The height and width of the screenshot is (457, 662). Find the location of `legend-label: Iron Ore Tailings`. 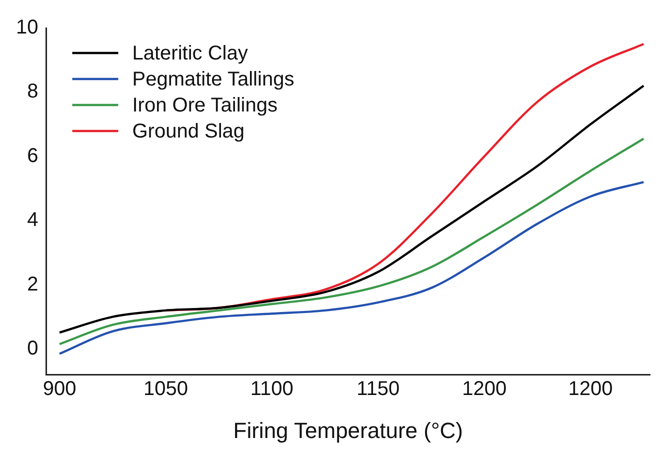

legend-label: Iron Ore Tailings is located at coordinates (205, 105).